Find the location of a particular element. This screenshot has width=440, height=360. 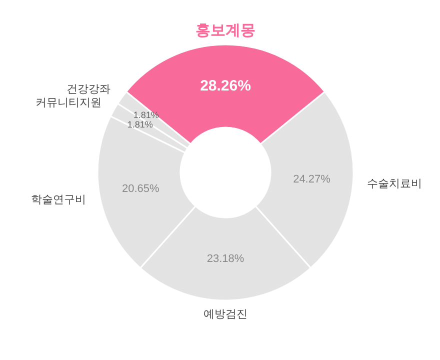

slice-label: 홍보계몽 is located at coordinates (226, 30).